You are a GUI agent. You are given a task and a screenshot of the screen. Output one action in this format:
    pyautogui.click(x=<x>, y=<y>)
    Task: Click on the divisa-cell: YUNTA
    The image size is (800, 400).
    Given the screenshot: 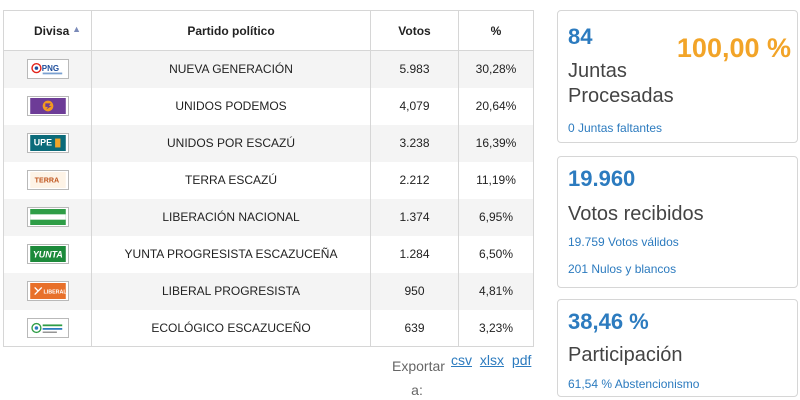 What is the action you would take?
    pyautogui.click(x=47, y=254)
    